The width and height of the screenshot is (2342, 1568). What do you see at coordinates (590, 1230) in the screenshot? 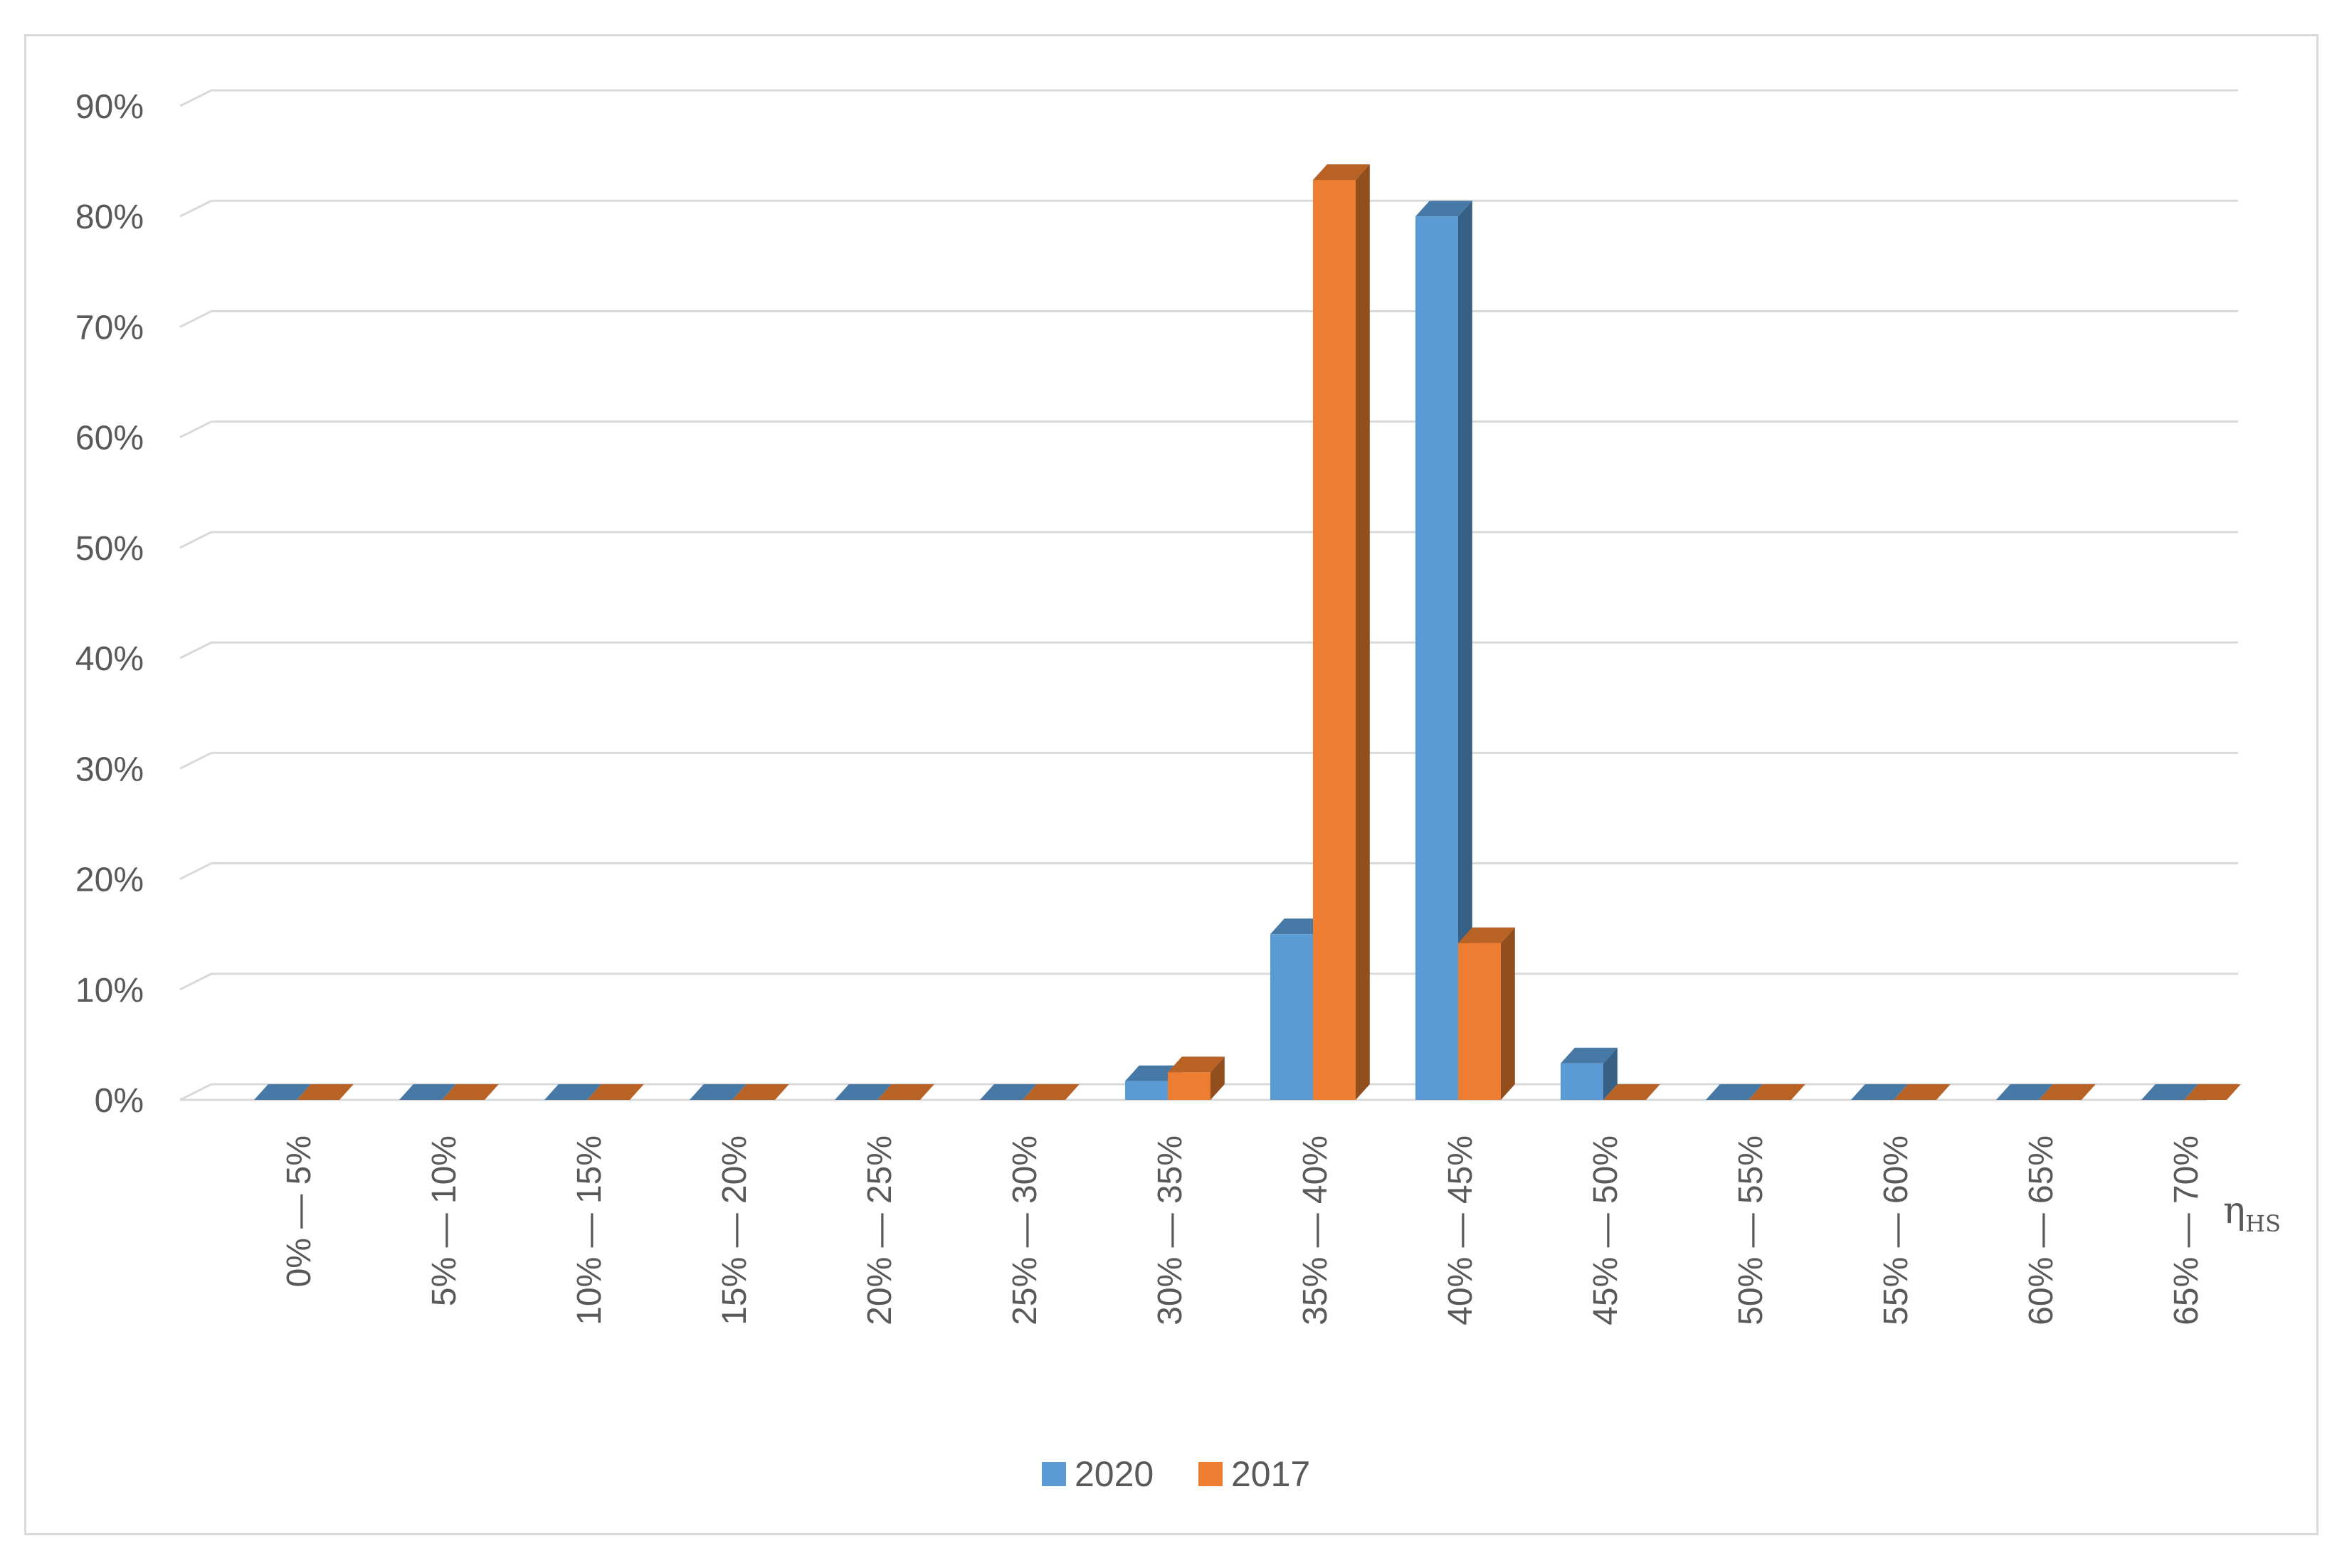
I see `x-tick-label: 10% — 15%` at bounding box center [590, 1230].